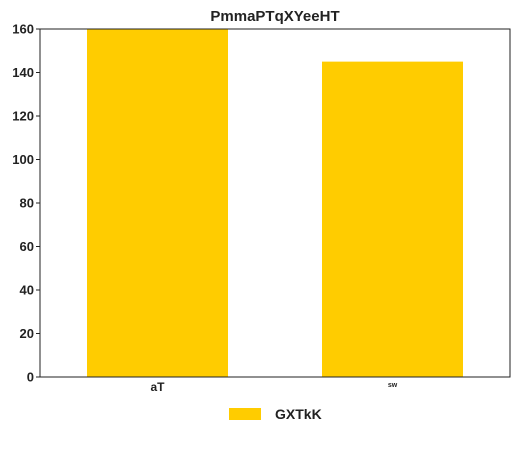  Describe the element at coordinates (273, 387) in the screenshot. I see `x-axis: aT sw` at that location.